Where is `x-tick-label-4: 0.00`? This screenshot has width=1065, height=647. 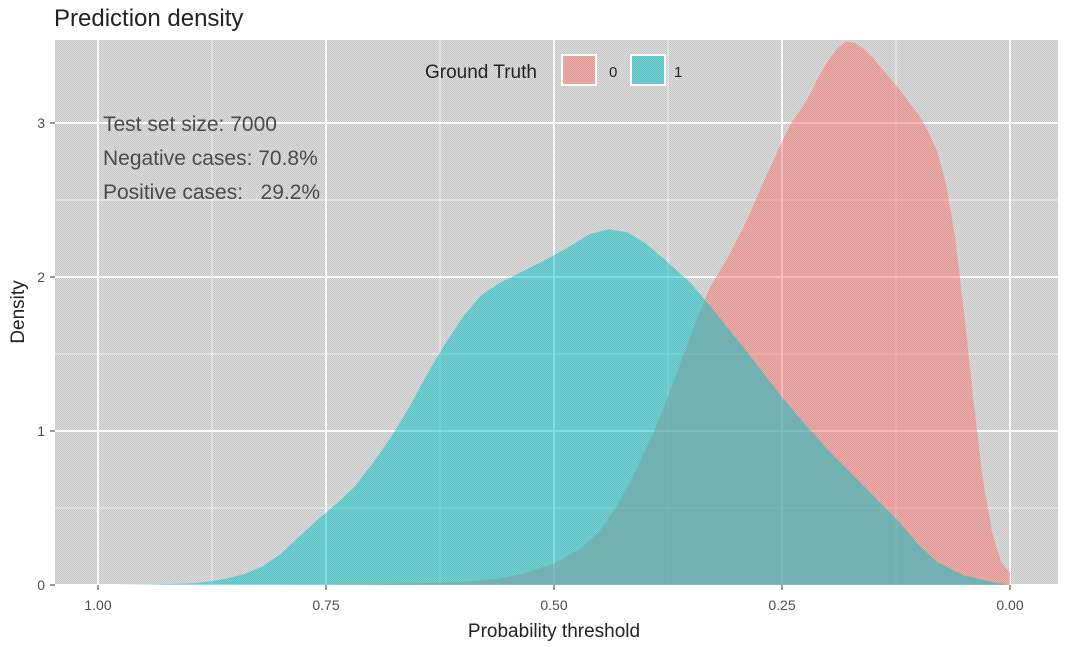
x-tick-label-4: 0.00 is located at coordinates (1009, 605).